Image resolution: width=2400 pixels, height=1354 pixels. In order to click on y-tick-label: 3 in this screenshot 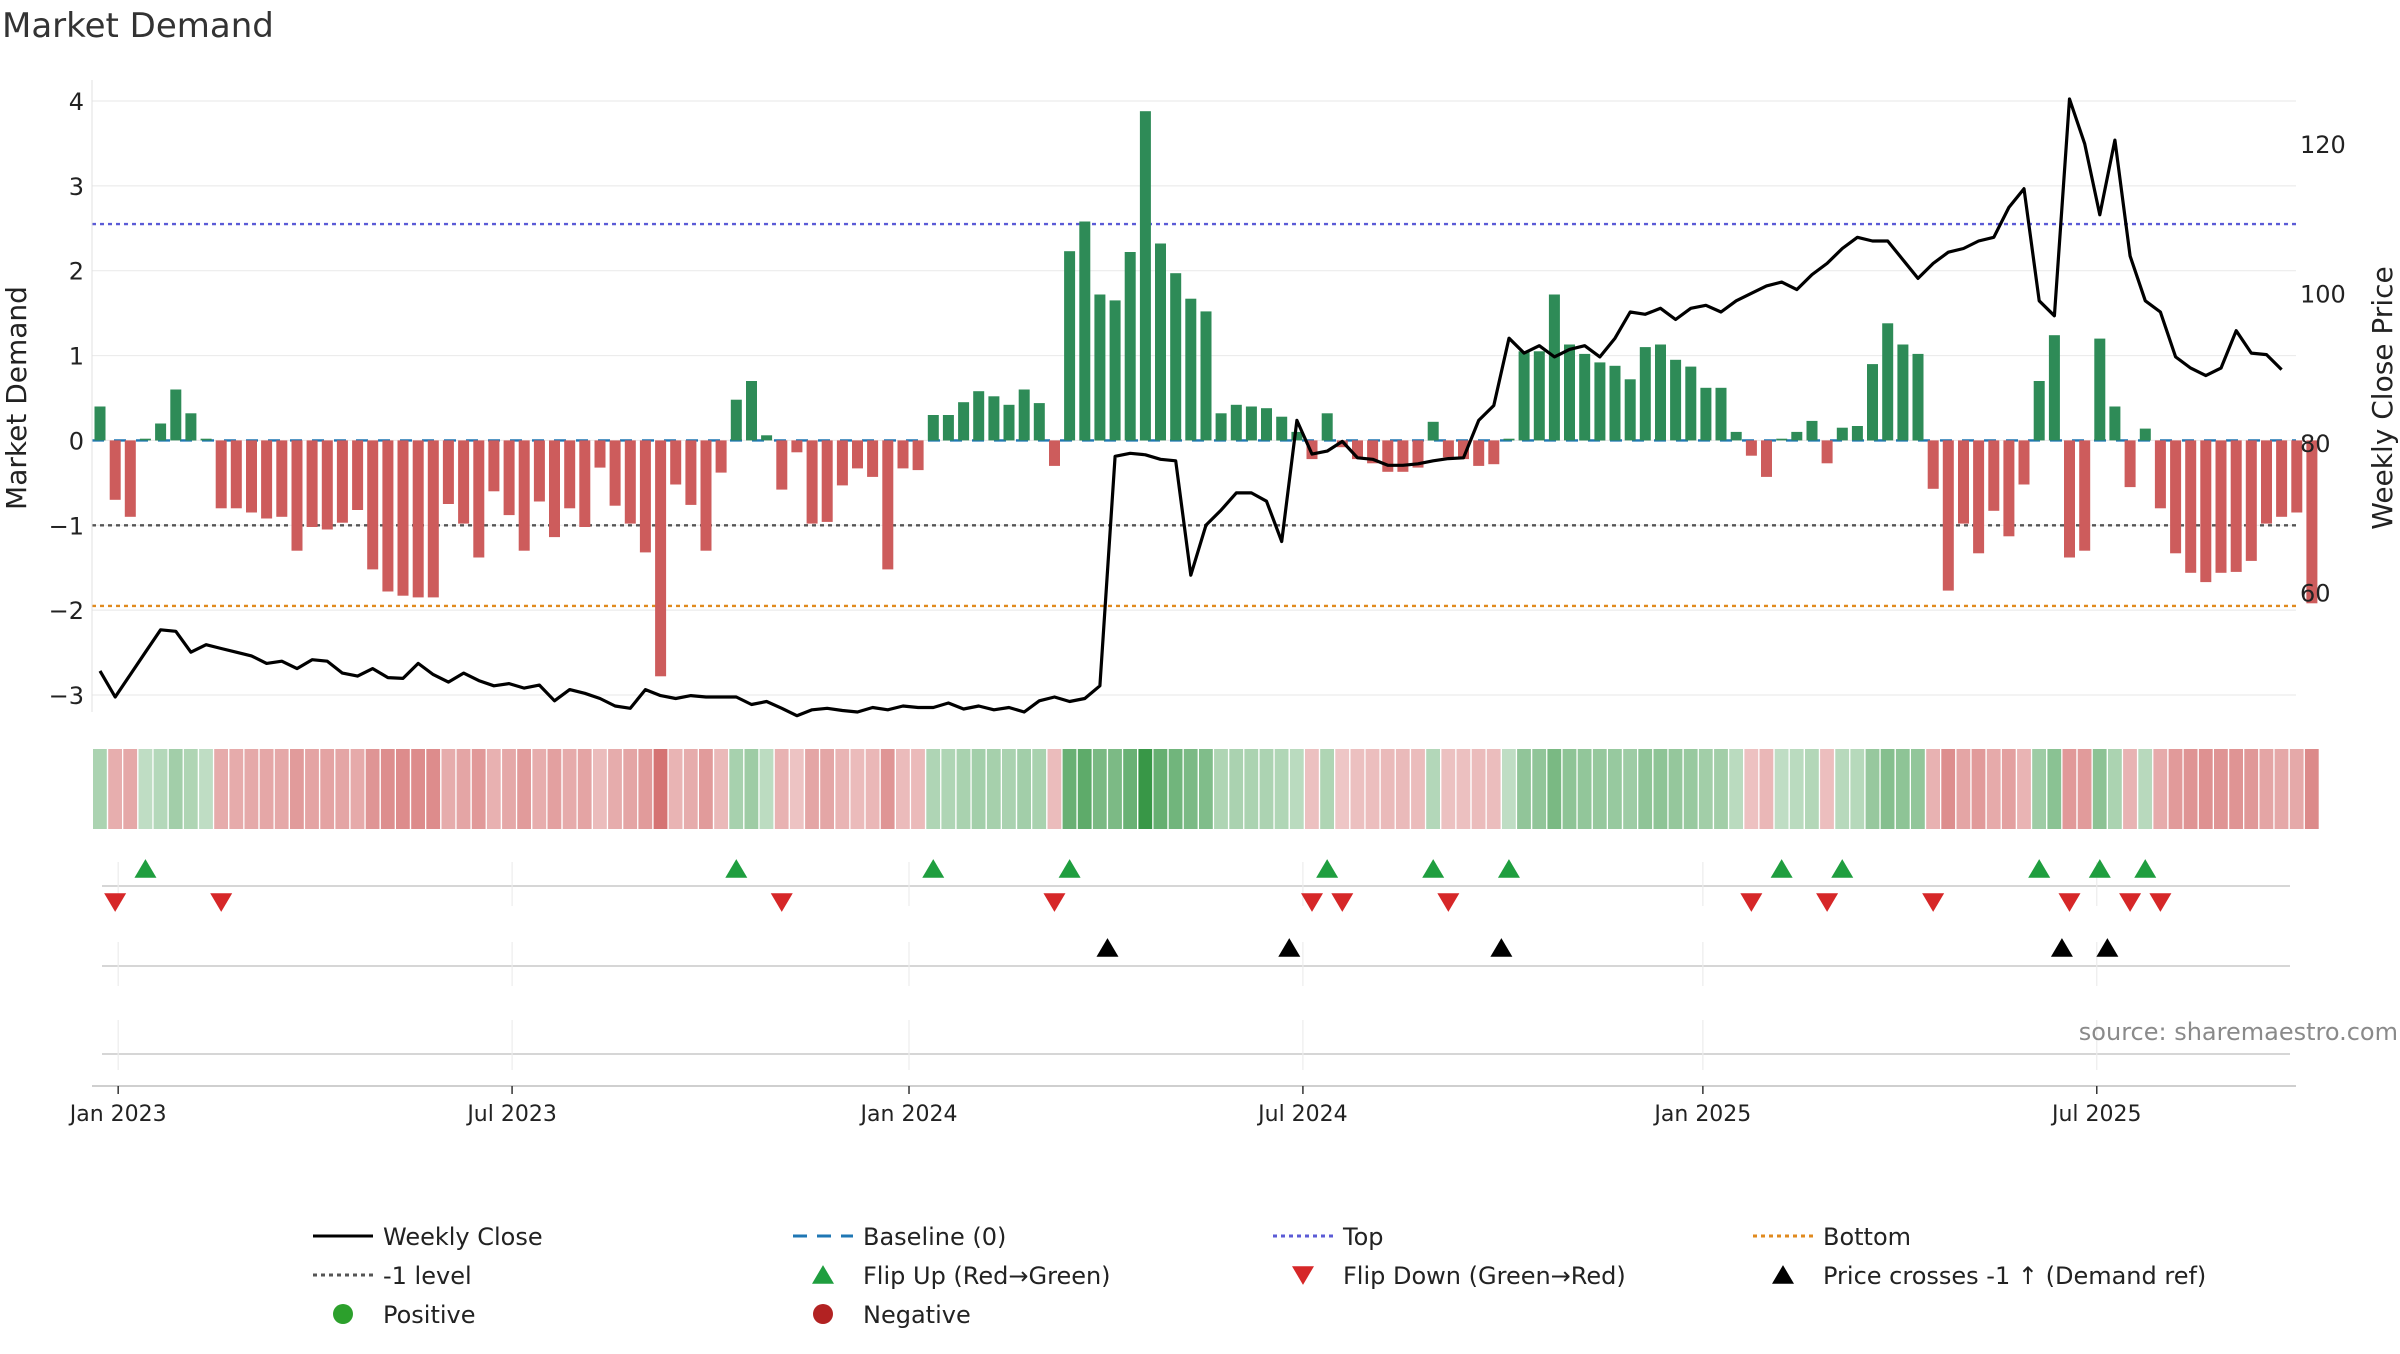, I will do `click(76, 187)`.